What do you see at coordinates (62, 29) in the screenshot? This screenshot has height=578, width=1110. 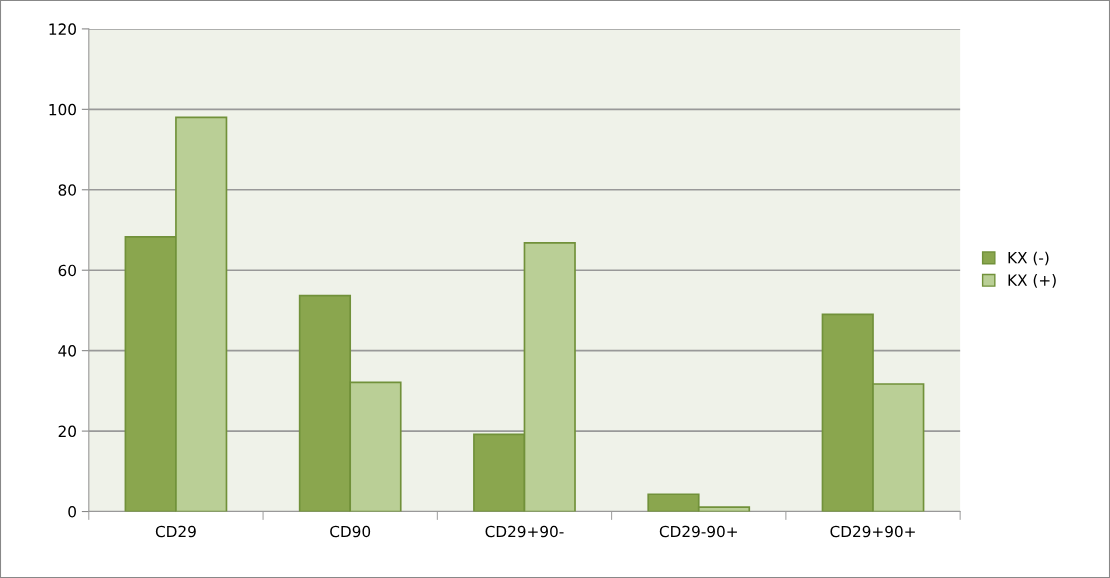 I see `y-tick-label: 120` at bounding box center [62, 29].